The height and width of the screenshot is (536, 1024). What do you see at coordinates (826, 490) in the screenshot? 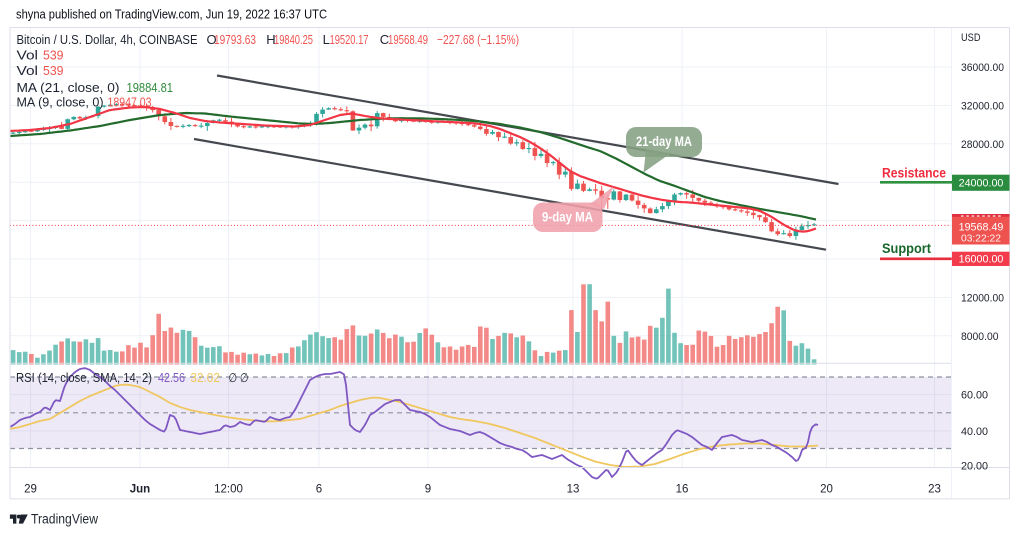
I see `svg-text: 20` at bounding box center [826, 490].